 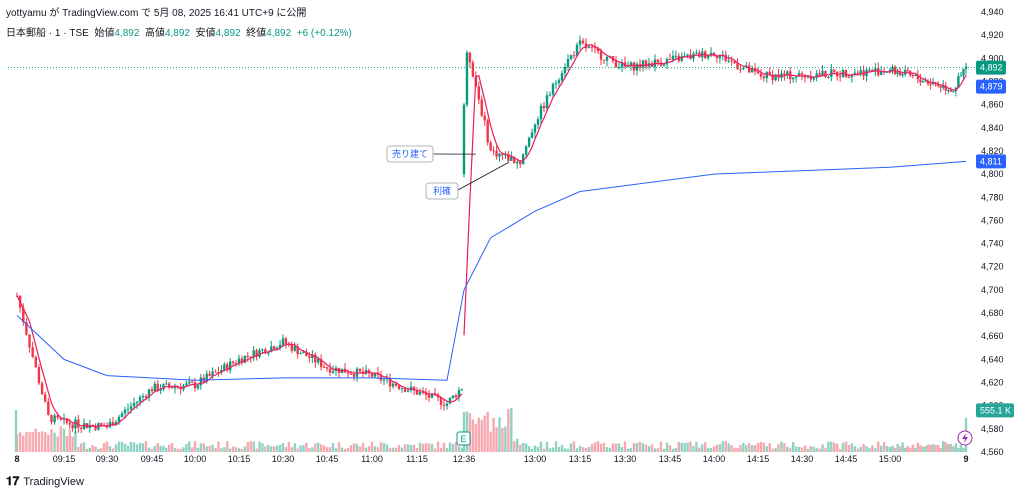 What do you see at coordinates (442, 191) in the screenshot?
I see `annotation-box-take-profit` at bounding box center [442, 191].